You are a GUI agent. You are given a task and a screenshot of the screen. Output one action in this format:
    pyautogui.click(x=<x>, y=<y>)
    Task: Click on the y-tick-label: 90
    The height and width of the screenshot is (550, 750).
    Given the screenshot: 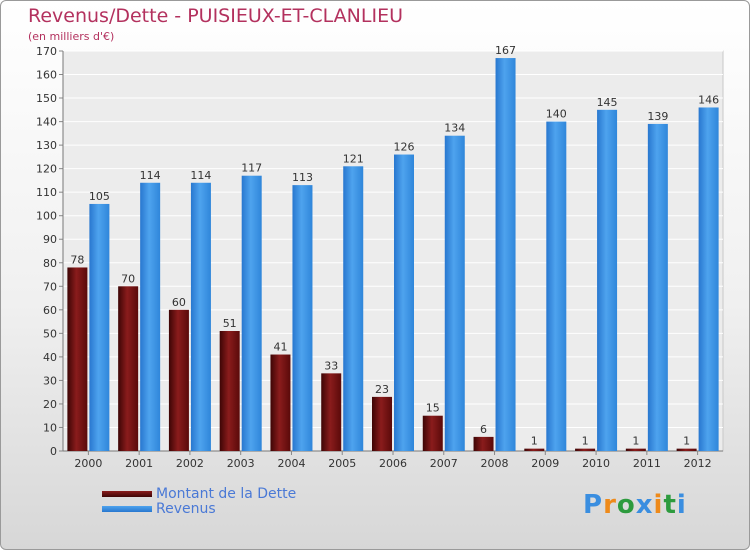 What is the action you would take?
    pyautogui.click(x=50, y=239)
    